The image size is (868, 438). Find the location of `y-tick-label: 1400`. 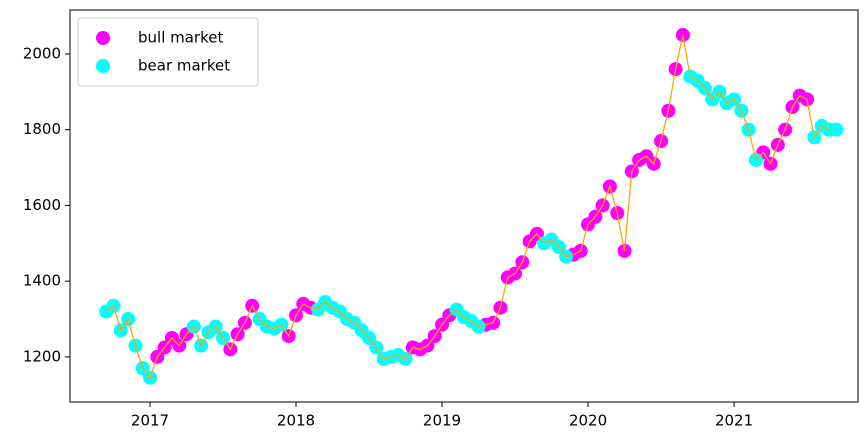

y-tick-label: 1400 is located at coordinates (42, 281).